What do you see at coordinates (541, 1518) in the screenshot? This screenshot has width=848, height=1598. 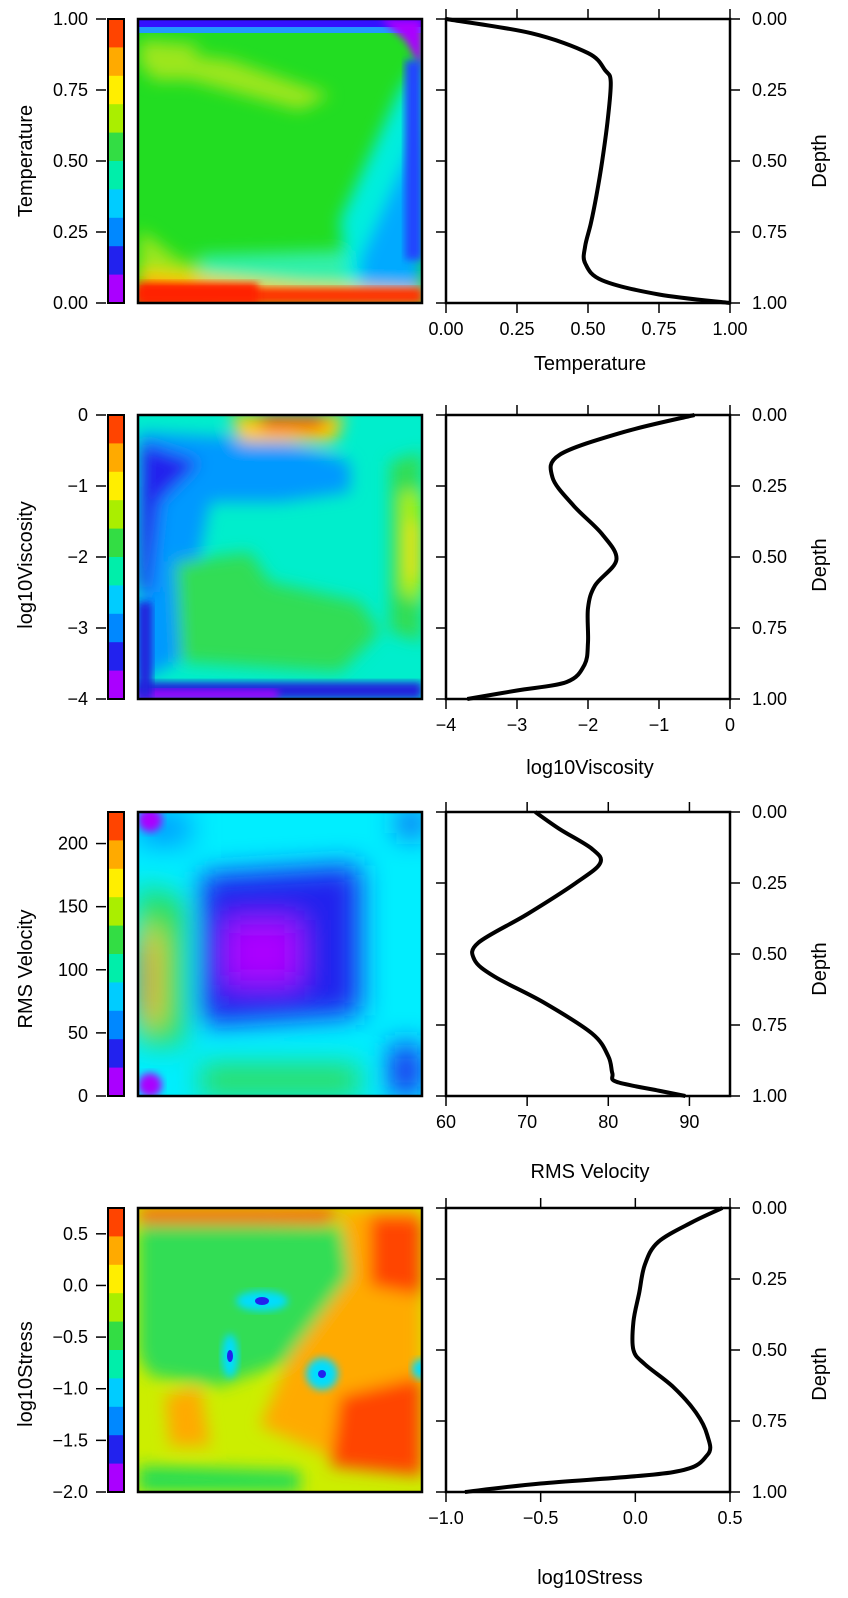 I see `x-tick-label: −0.5` at bounding box center [541, 1518].